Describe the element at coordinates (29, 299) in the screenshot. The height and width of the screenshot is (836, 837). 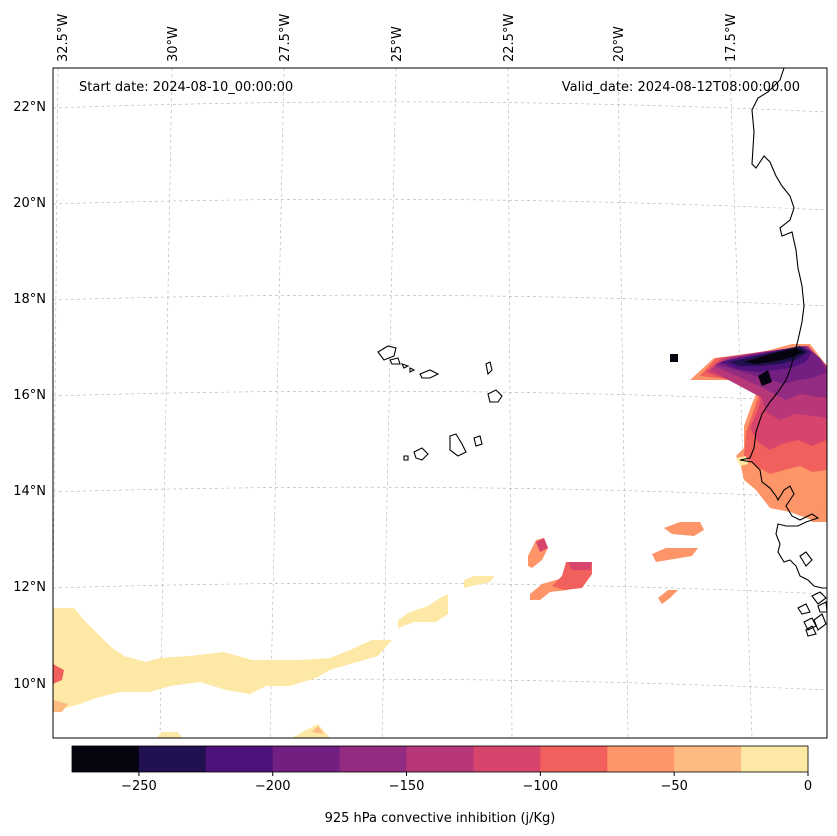
I see `lat-label: 18°N` at that location.